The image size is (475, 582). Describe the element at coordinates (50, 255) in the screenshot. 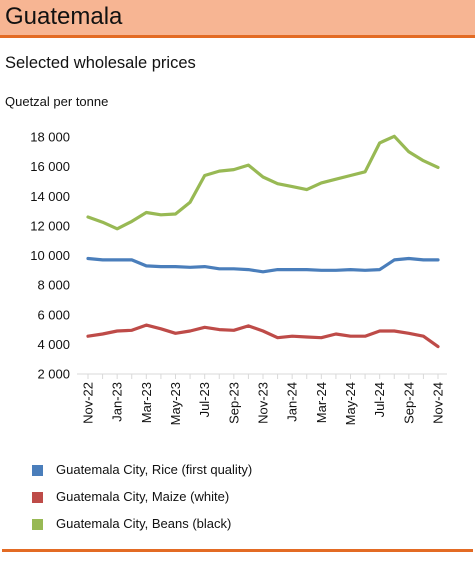

I see `y-tick-label: 10 000` at that location.